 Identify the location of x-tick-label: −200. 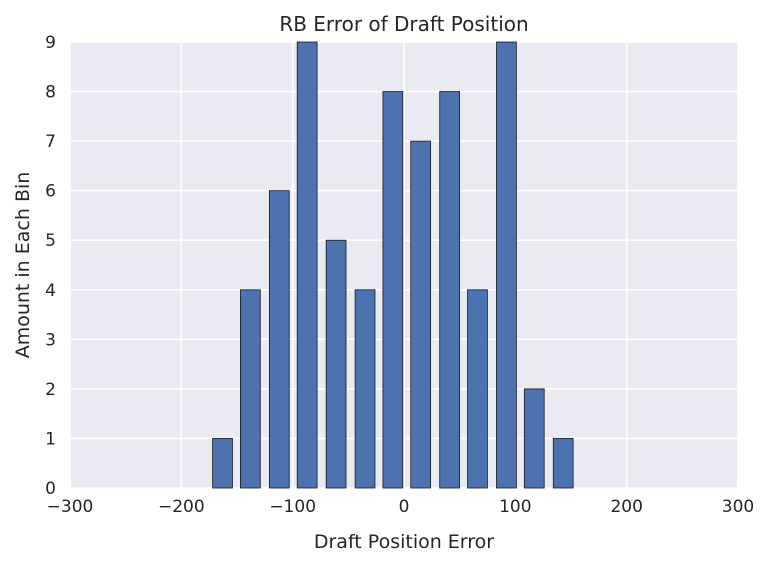
(181, 507).